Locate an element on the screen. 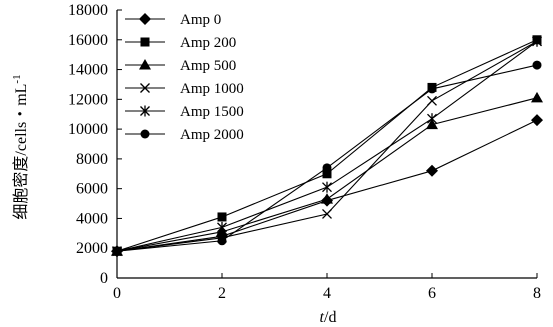 This screenshot has width=553, height=327. x-axis-ticks: 0 2 4 6 8 is located at coordinates (327, 287).